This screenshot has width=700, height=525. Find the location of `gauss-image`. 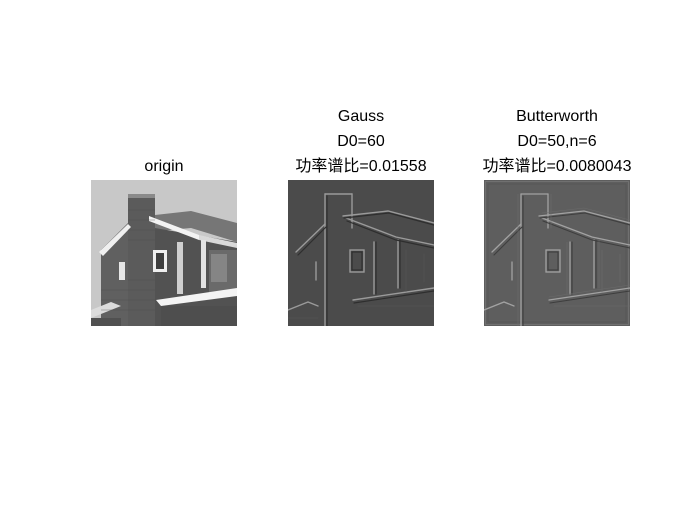

gauss-image is located at coordinates (361, 253).